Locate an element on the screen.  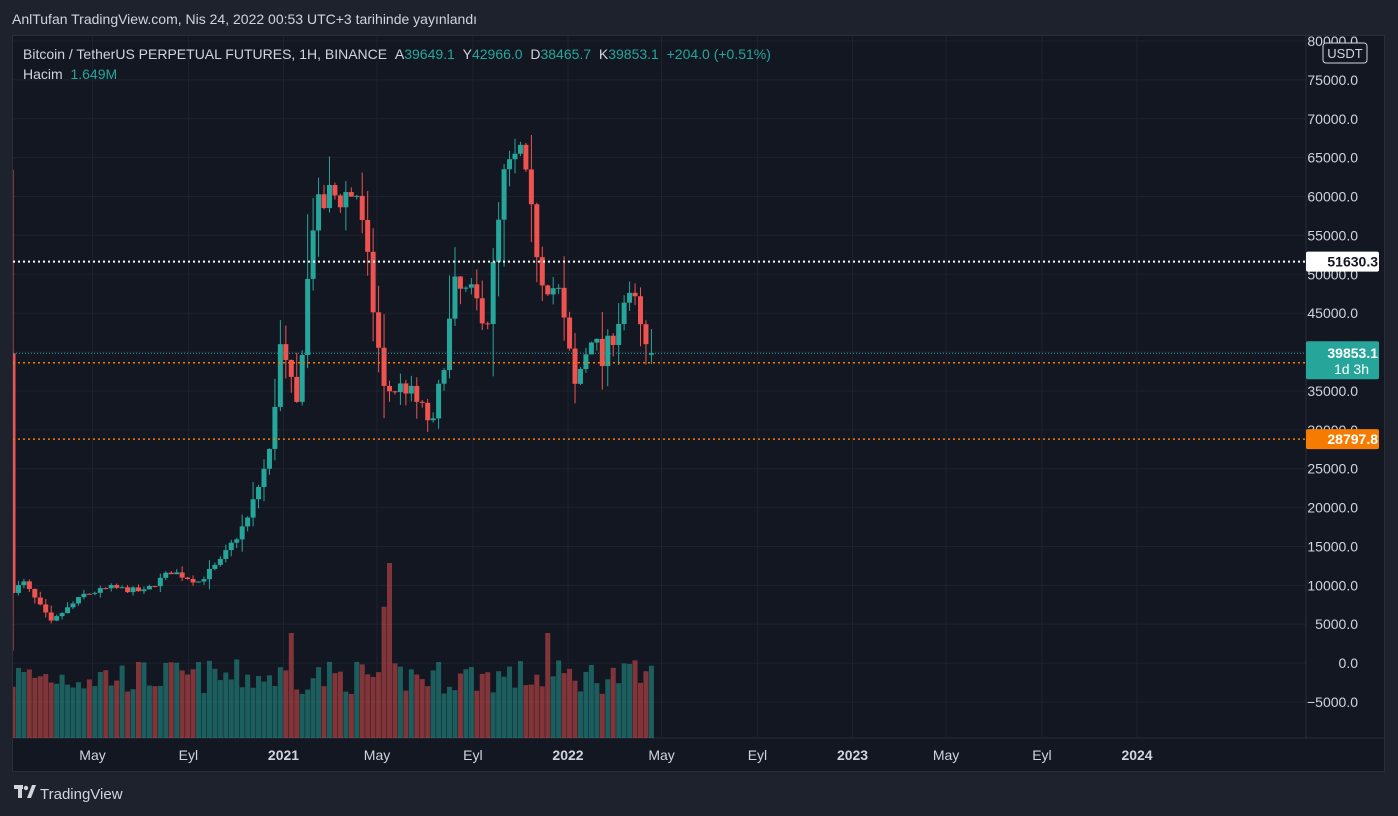
currency-tag is located at coordinates (1345, 53).